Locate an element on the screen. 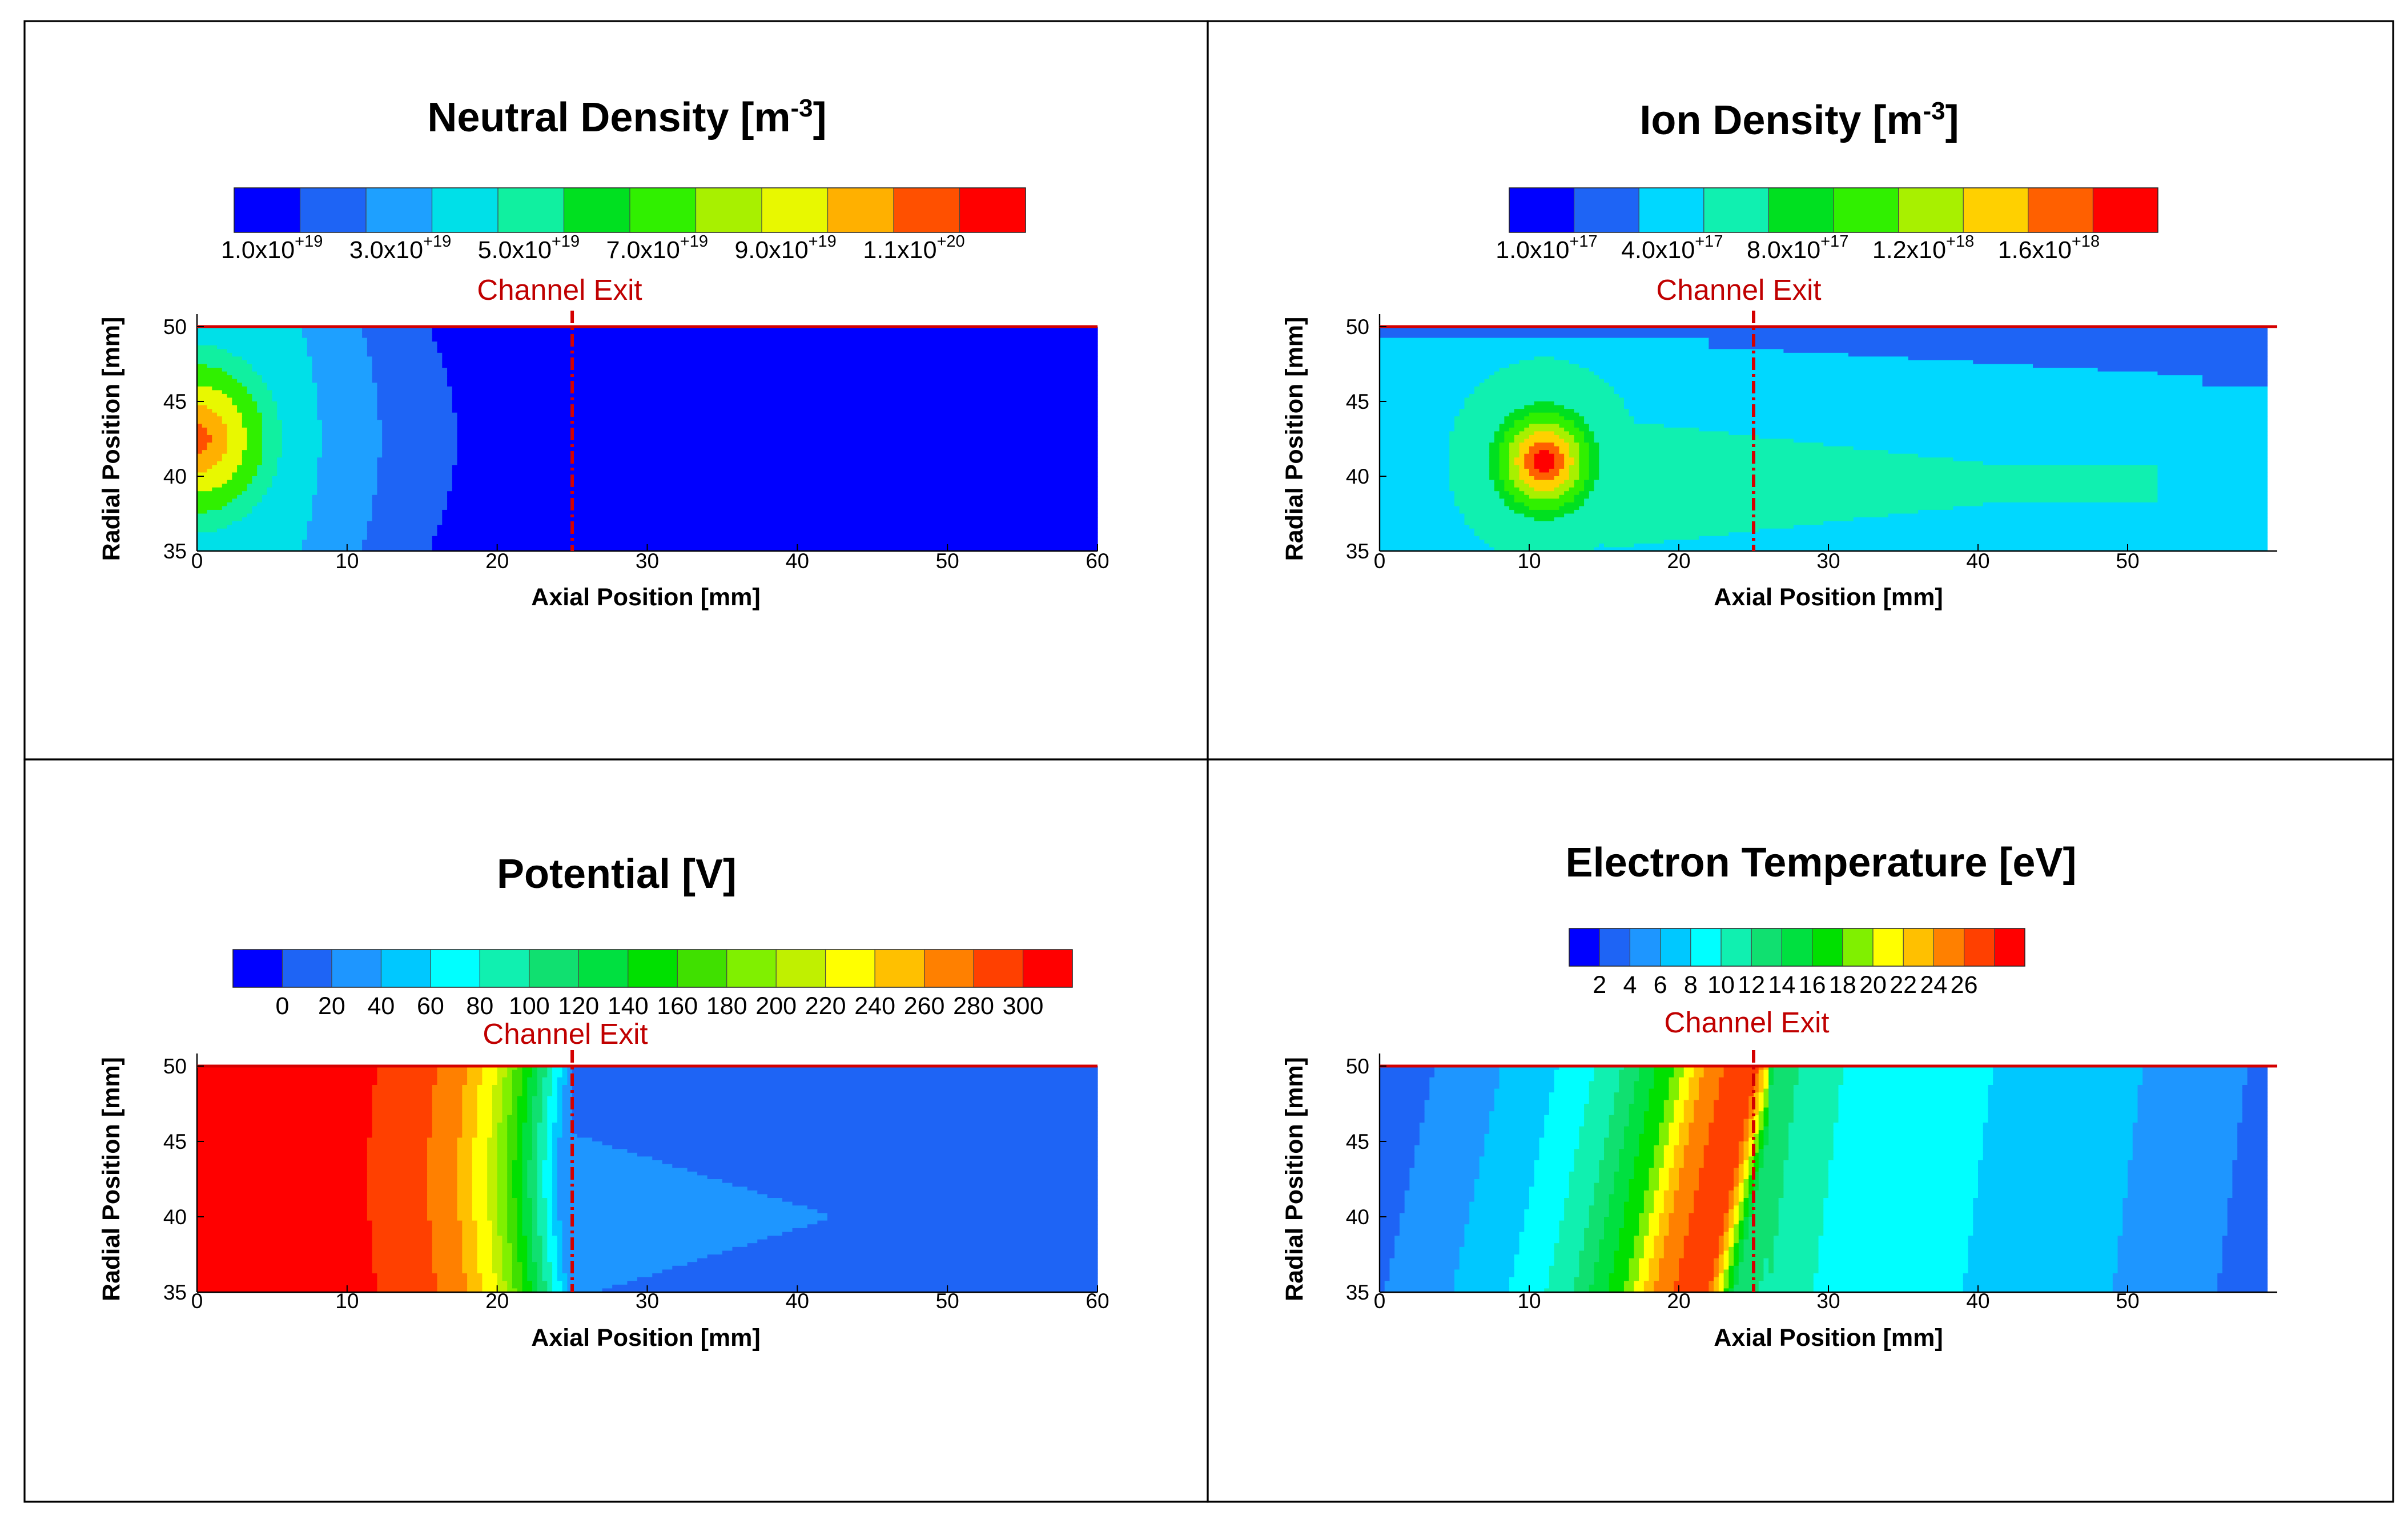 The height and width of the screenshot is (1524, 2408). colorbar-swatch is located at coordinates (1766, 947).